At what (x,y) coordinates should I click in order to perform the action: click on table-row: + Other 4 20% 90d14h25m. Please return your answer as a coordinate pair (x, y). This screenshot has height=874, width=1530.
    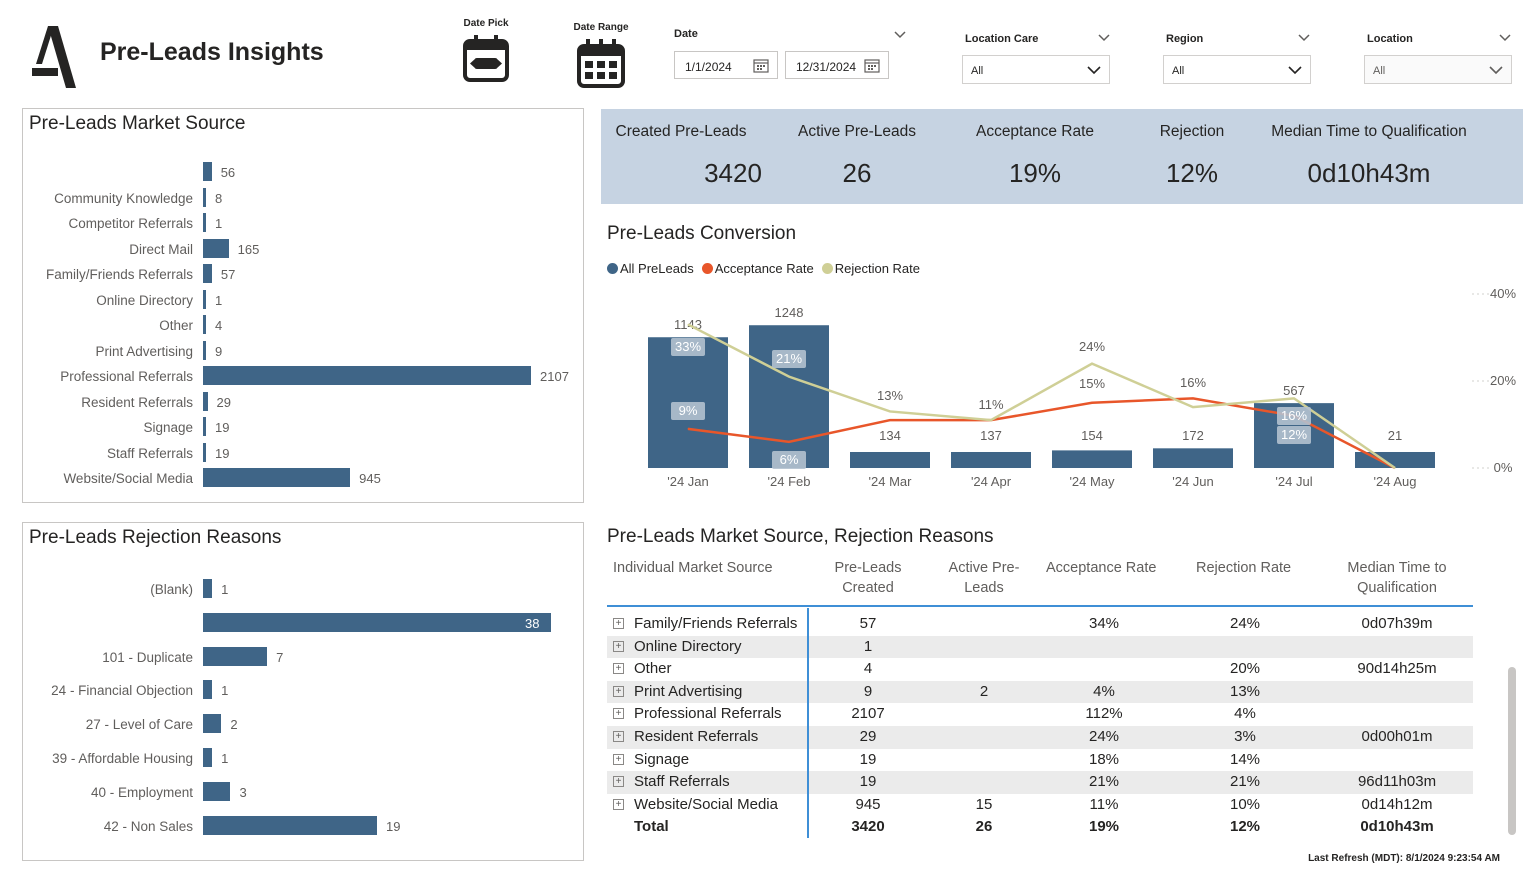
    Looking at the image, I should click on (1040, 669).